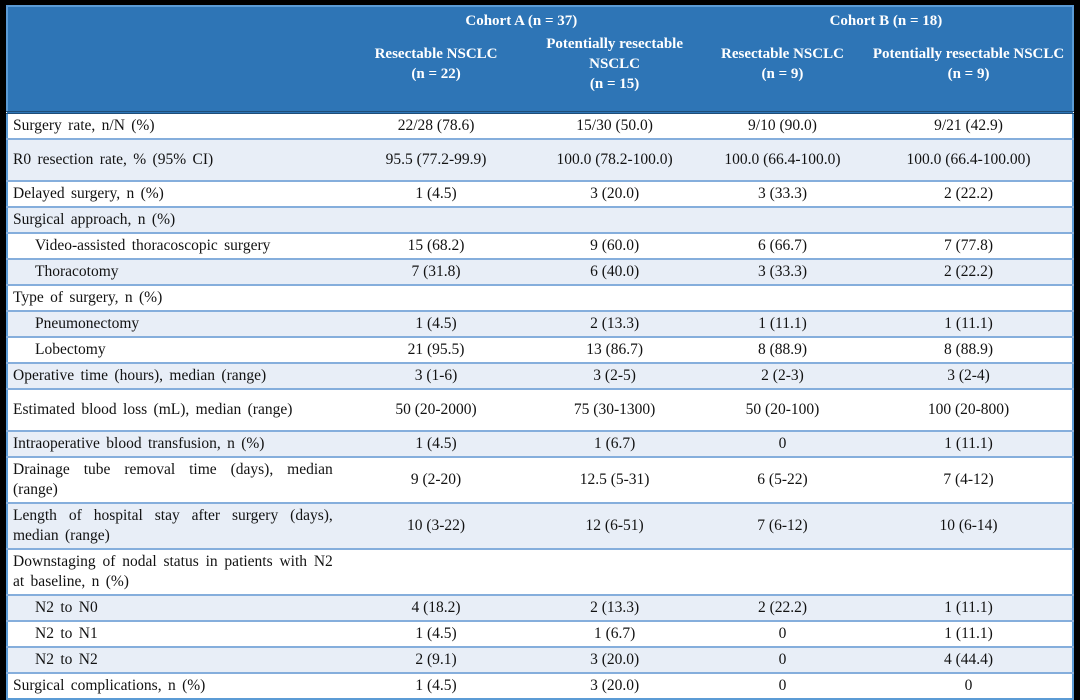  What do you see at coordinates (139, 443) in the screenshot?
I see `row-label: Intraoperative blood transfusion, n (%)` at bounding box center [139, 443].